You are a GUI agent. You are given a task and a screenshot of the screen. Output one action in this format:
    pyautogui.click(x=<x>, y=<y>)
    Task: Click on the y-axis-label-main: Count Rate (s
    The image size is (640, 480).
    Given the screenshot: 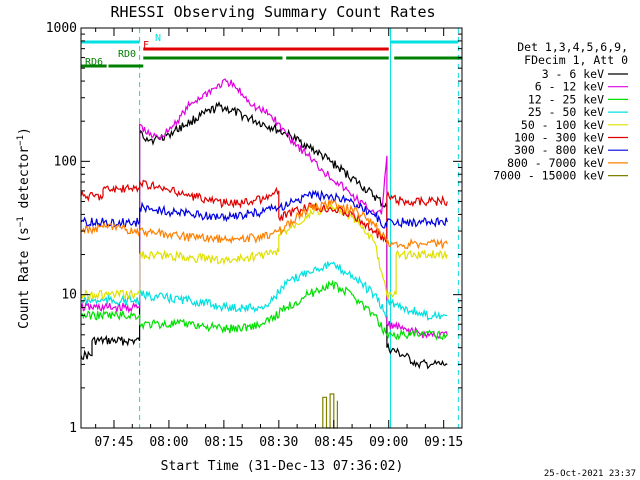 What is the action you would take?
    pyautogui.click(x=24, y=278)
    